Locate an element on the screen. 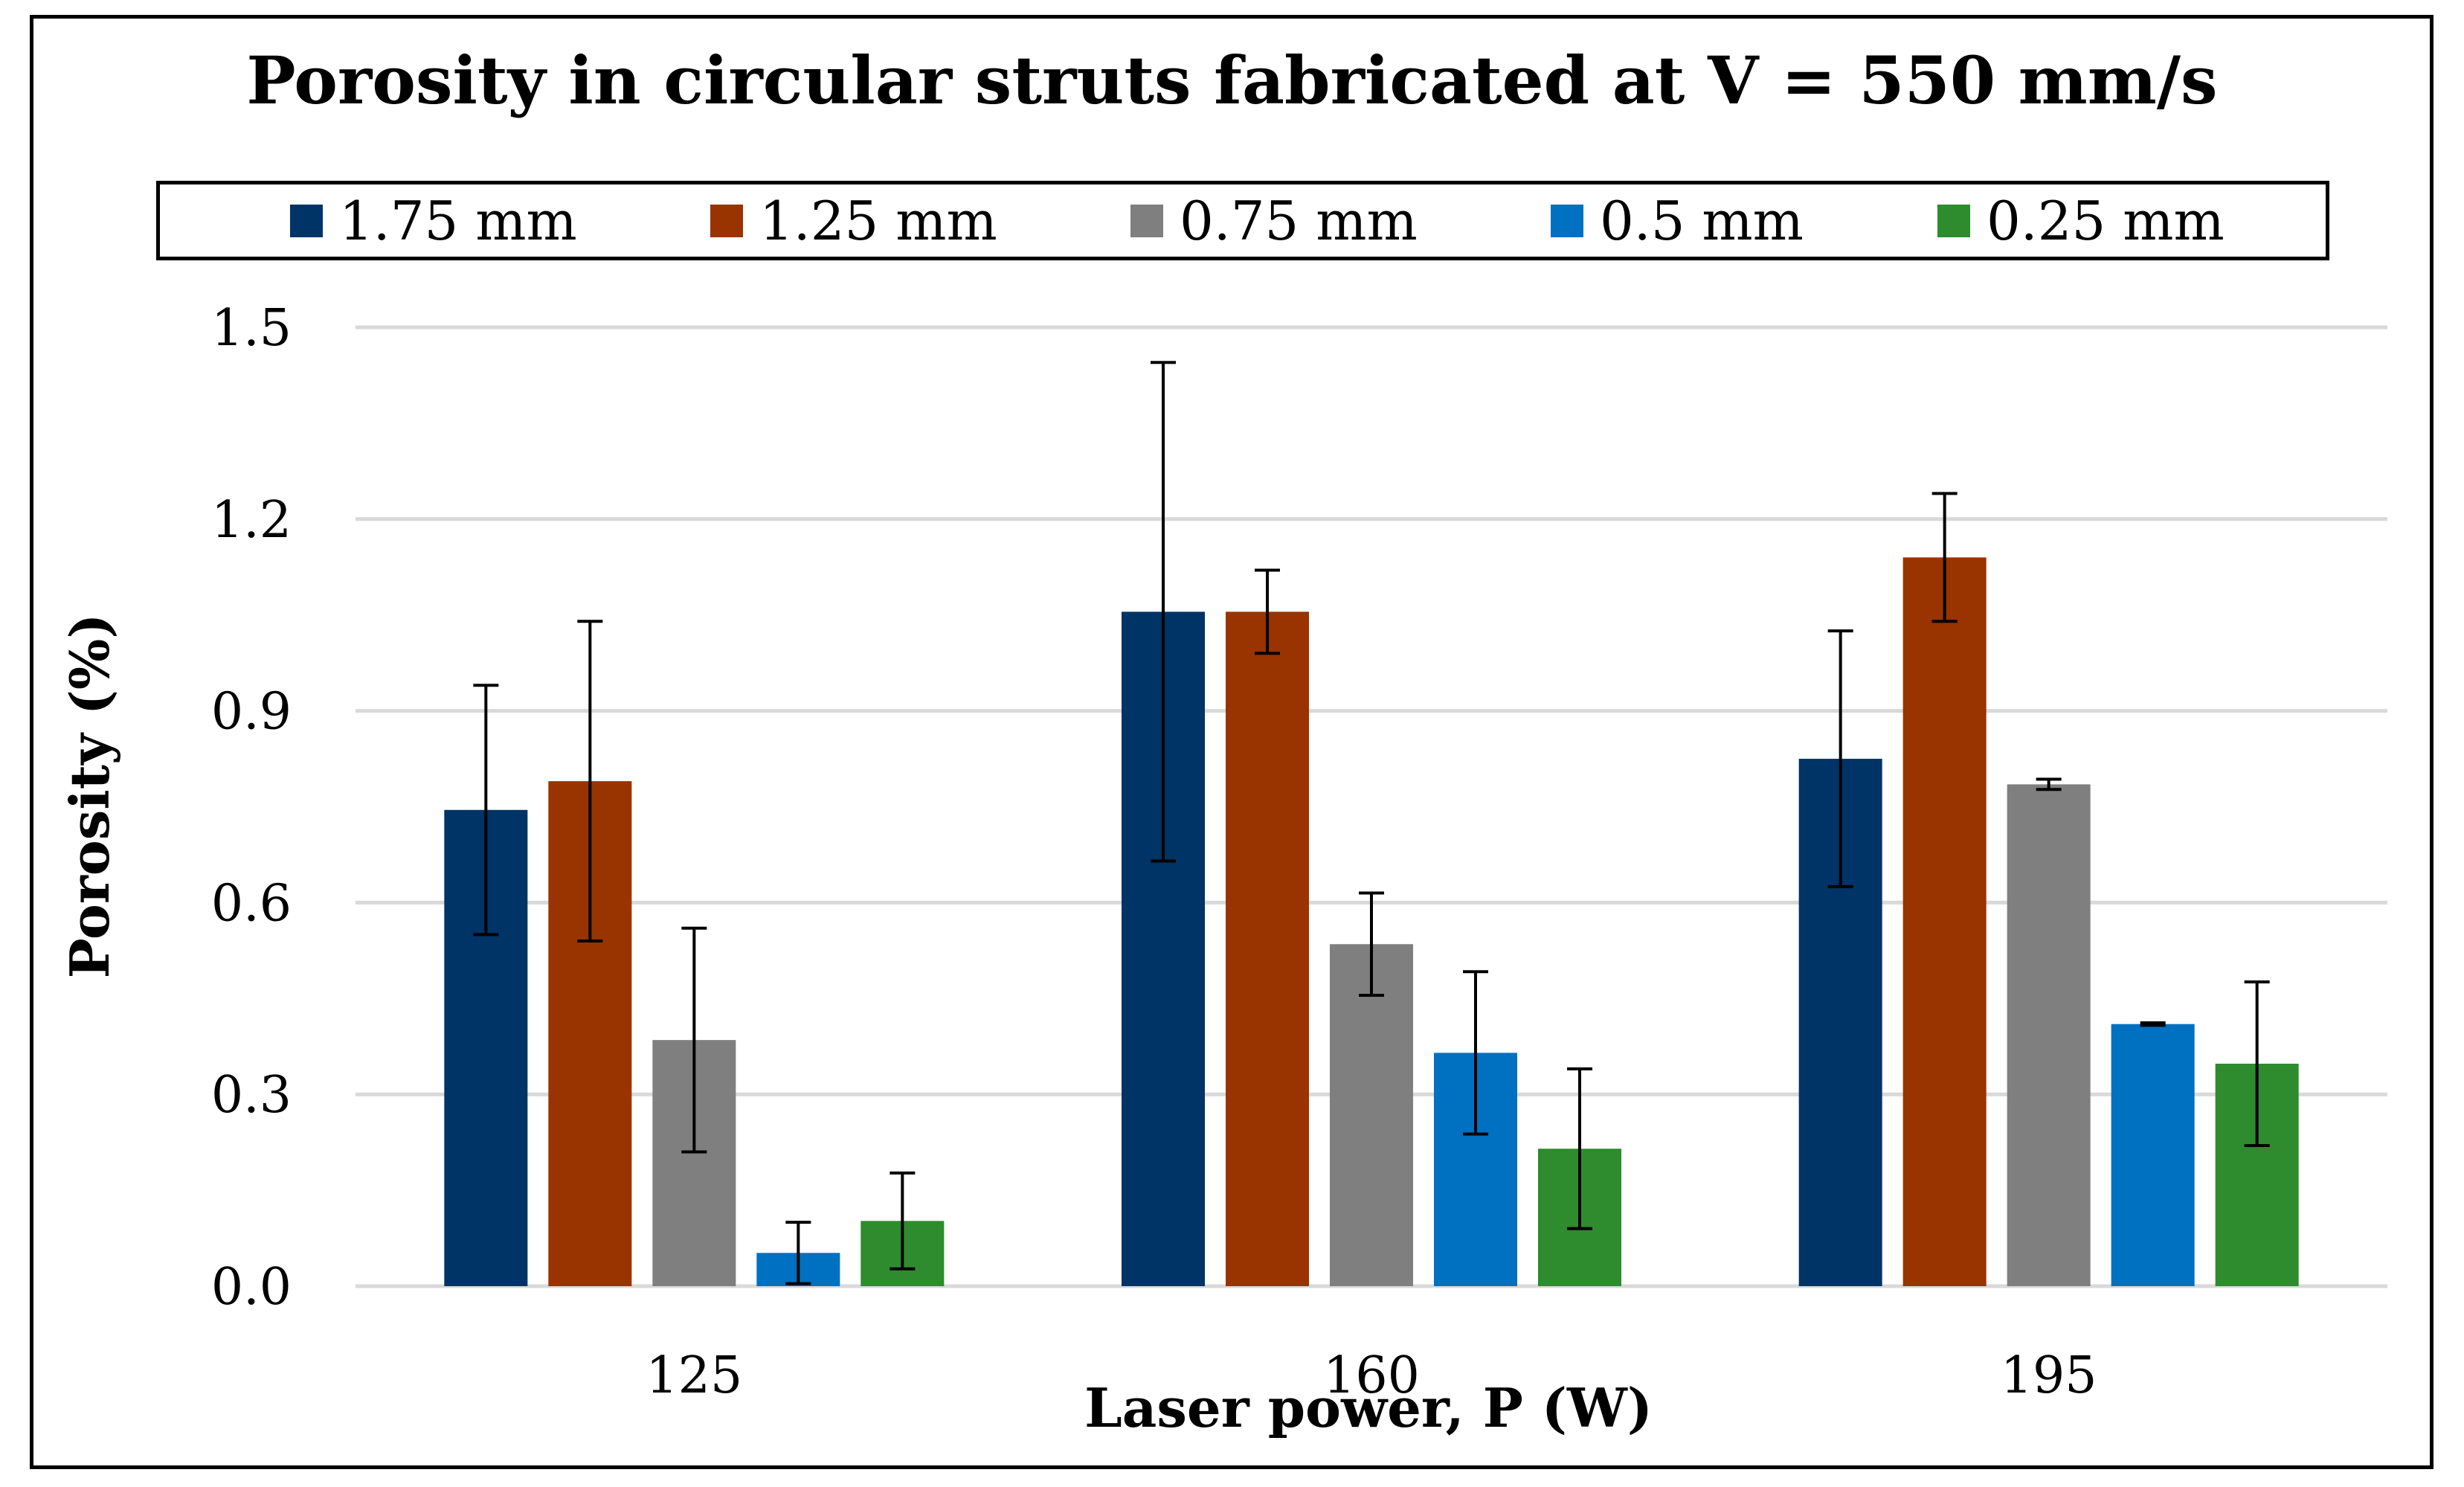 This screenshot has height=1487, width=2464. legend-label-4: 0.5 mm is located at coordinates (1702, 221).